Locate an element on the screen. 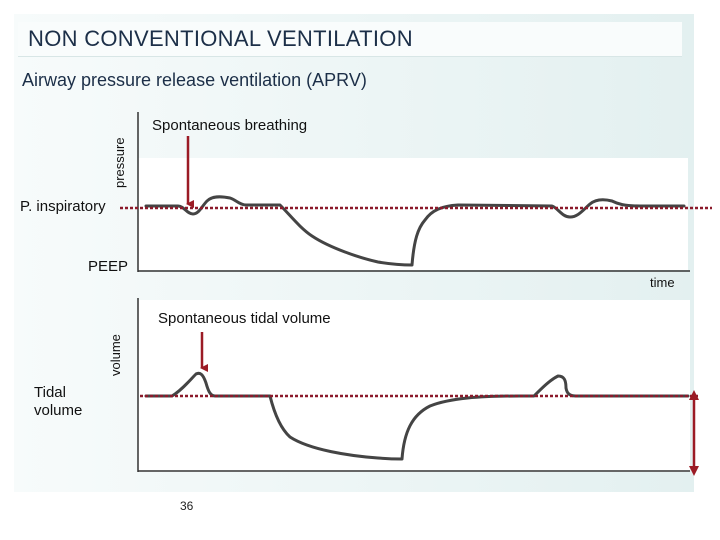  spontaneous-breathing-label: Spontaneous breathing is located at coordinates (230, 125).